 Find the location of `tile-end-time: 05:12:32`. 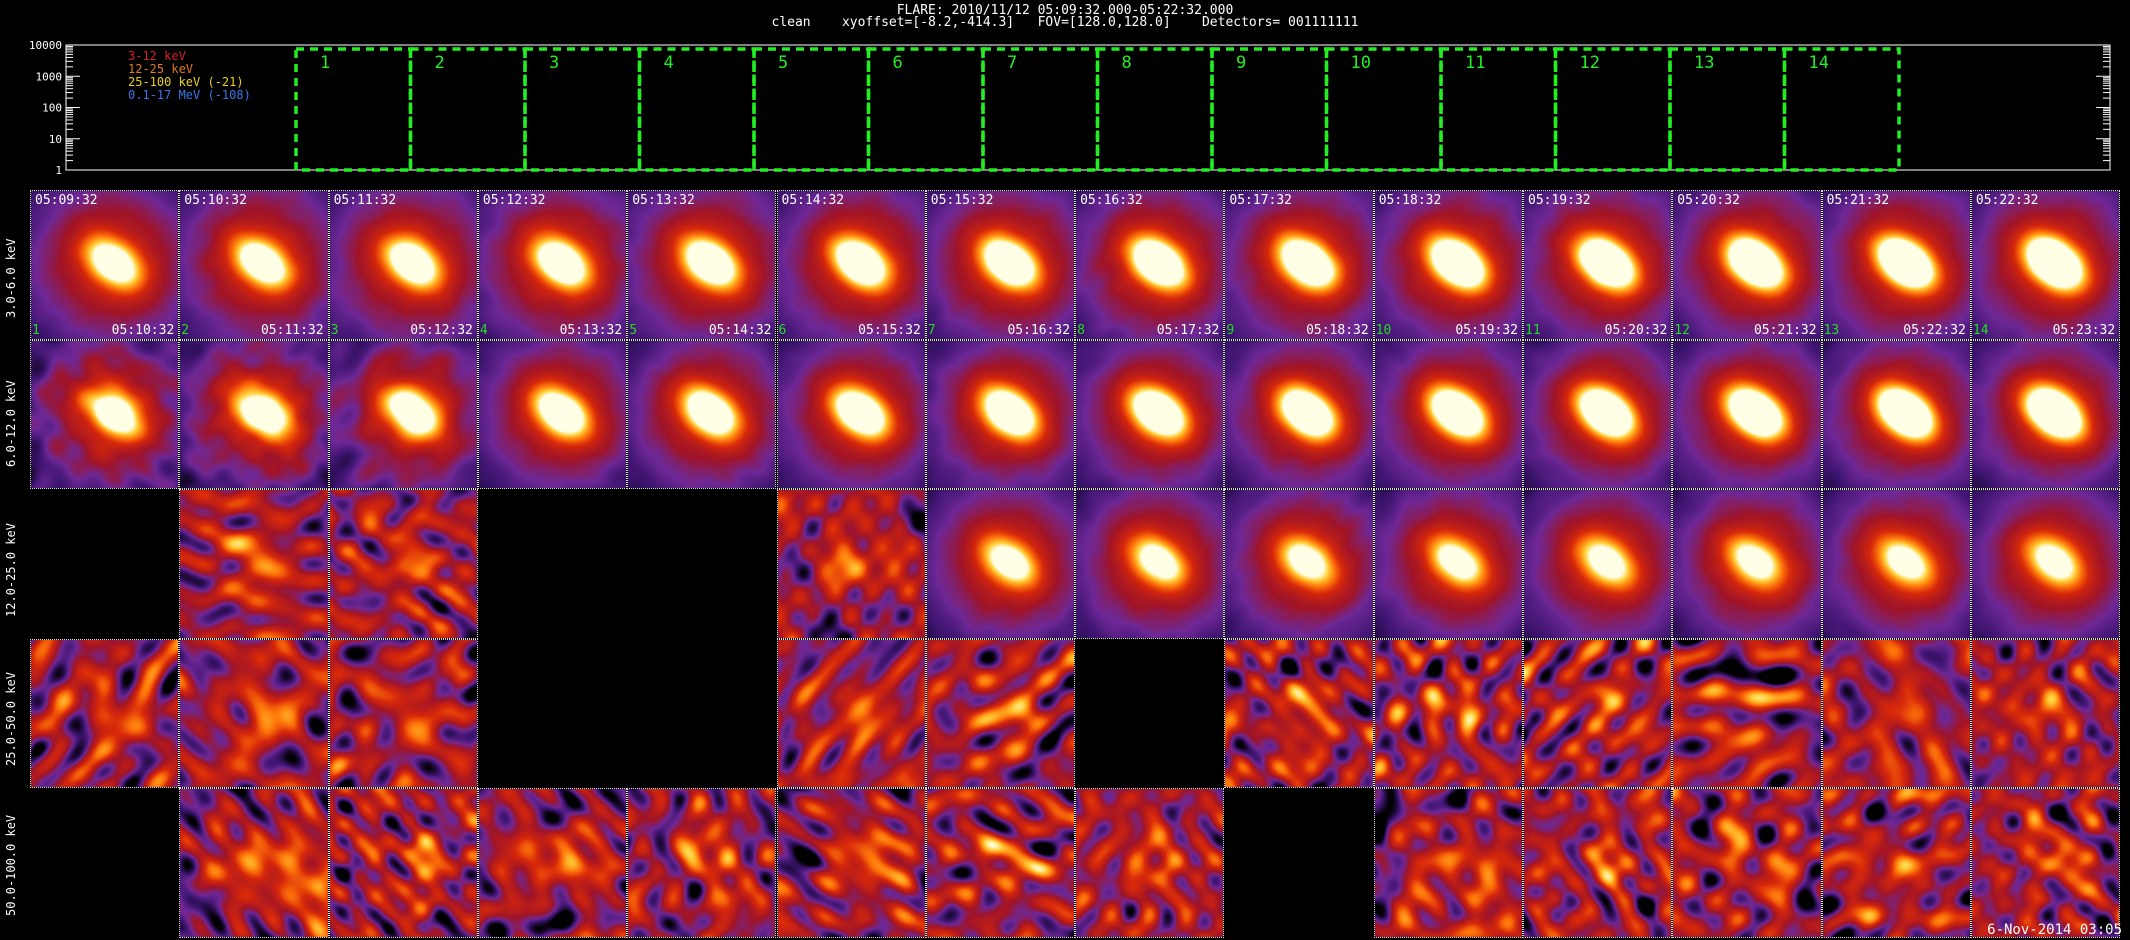

tile-end-time: 05:12:32 is located at coordinates (441, 330).